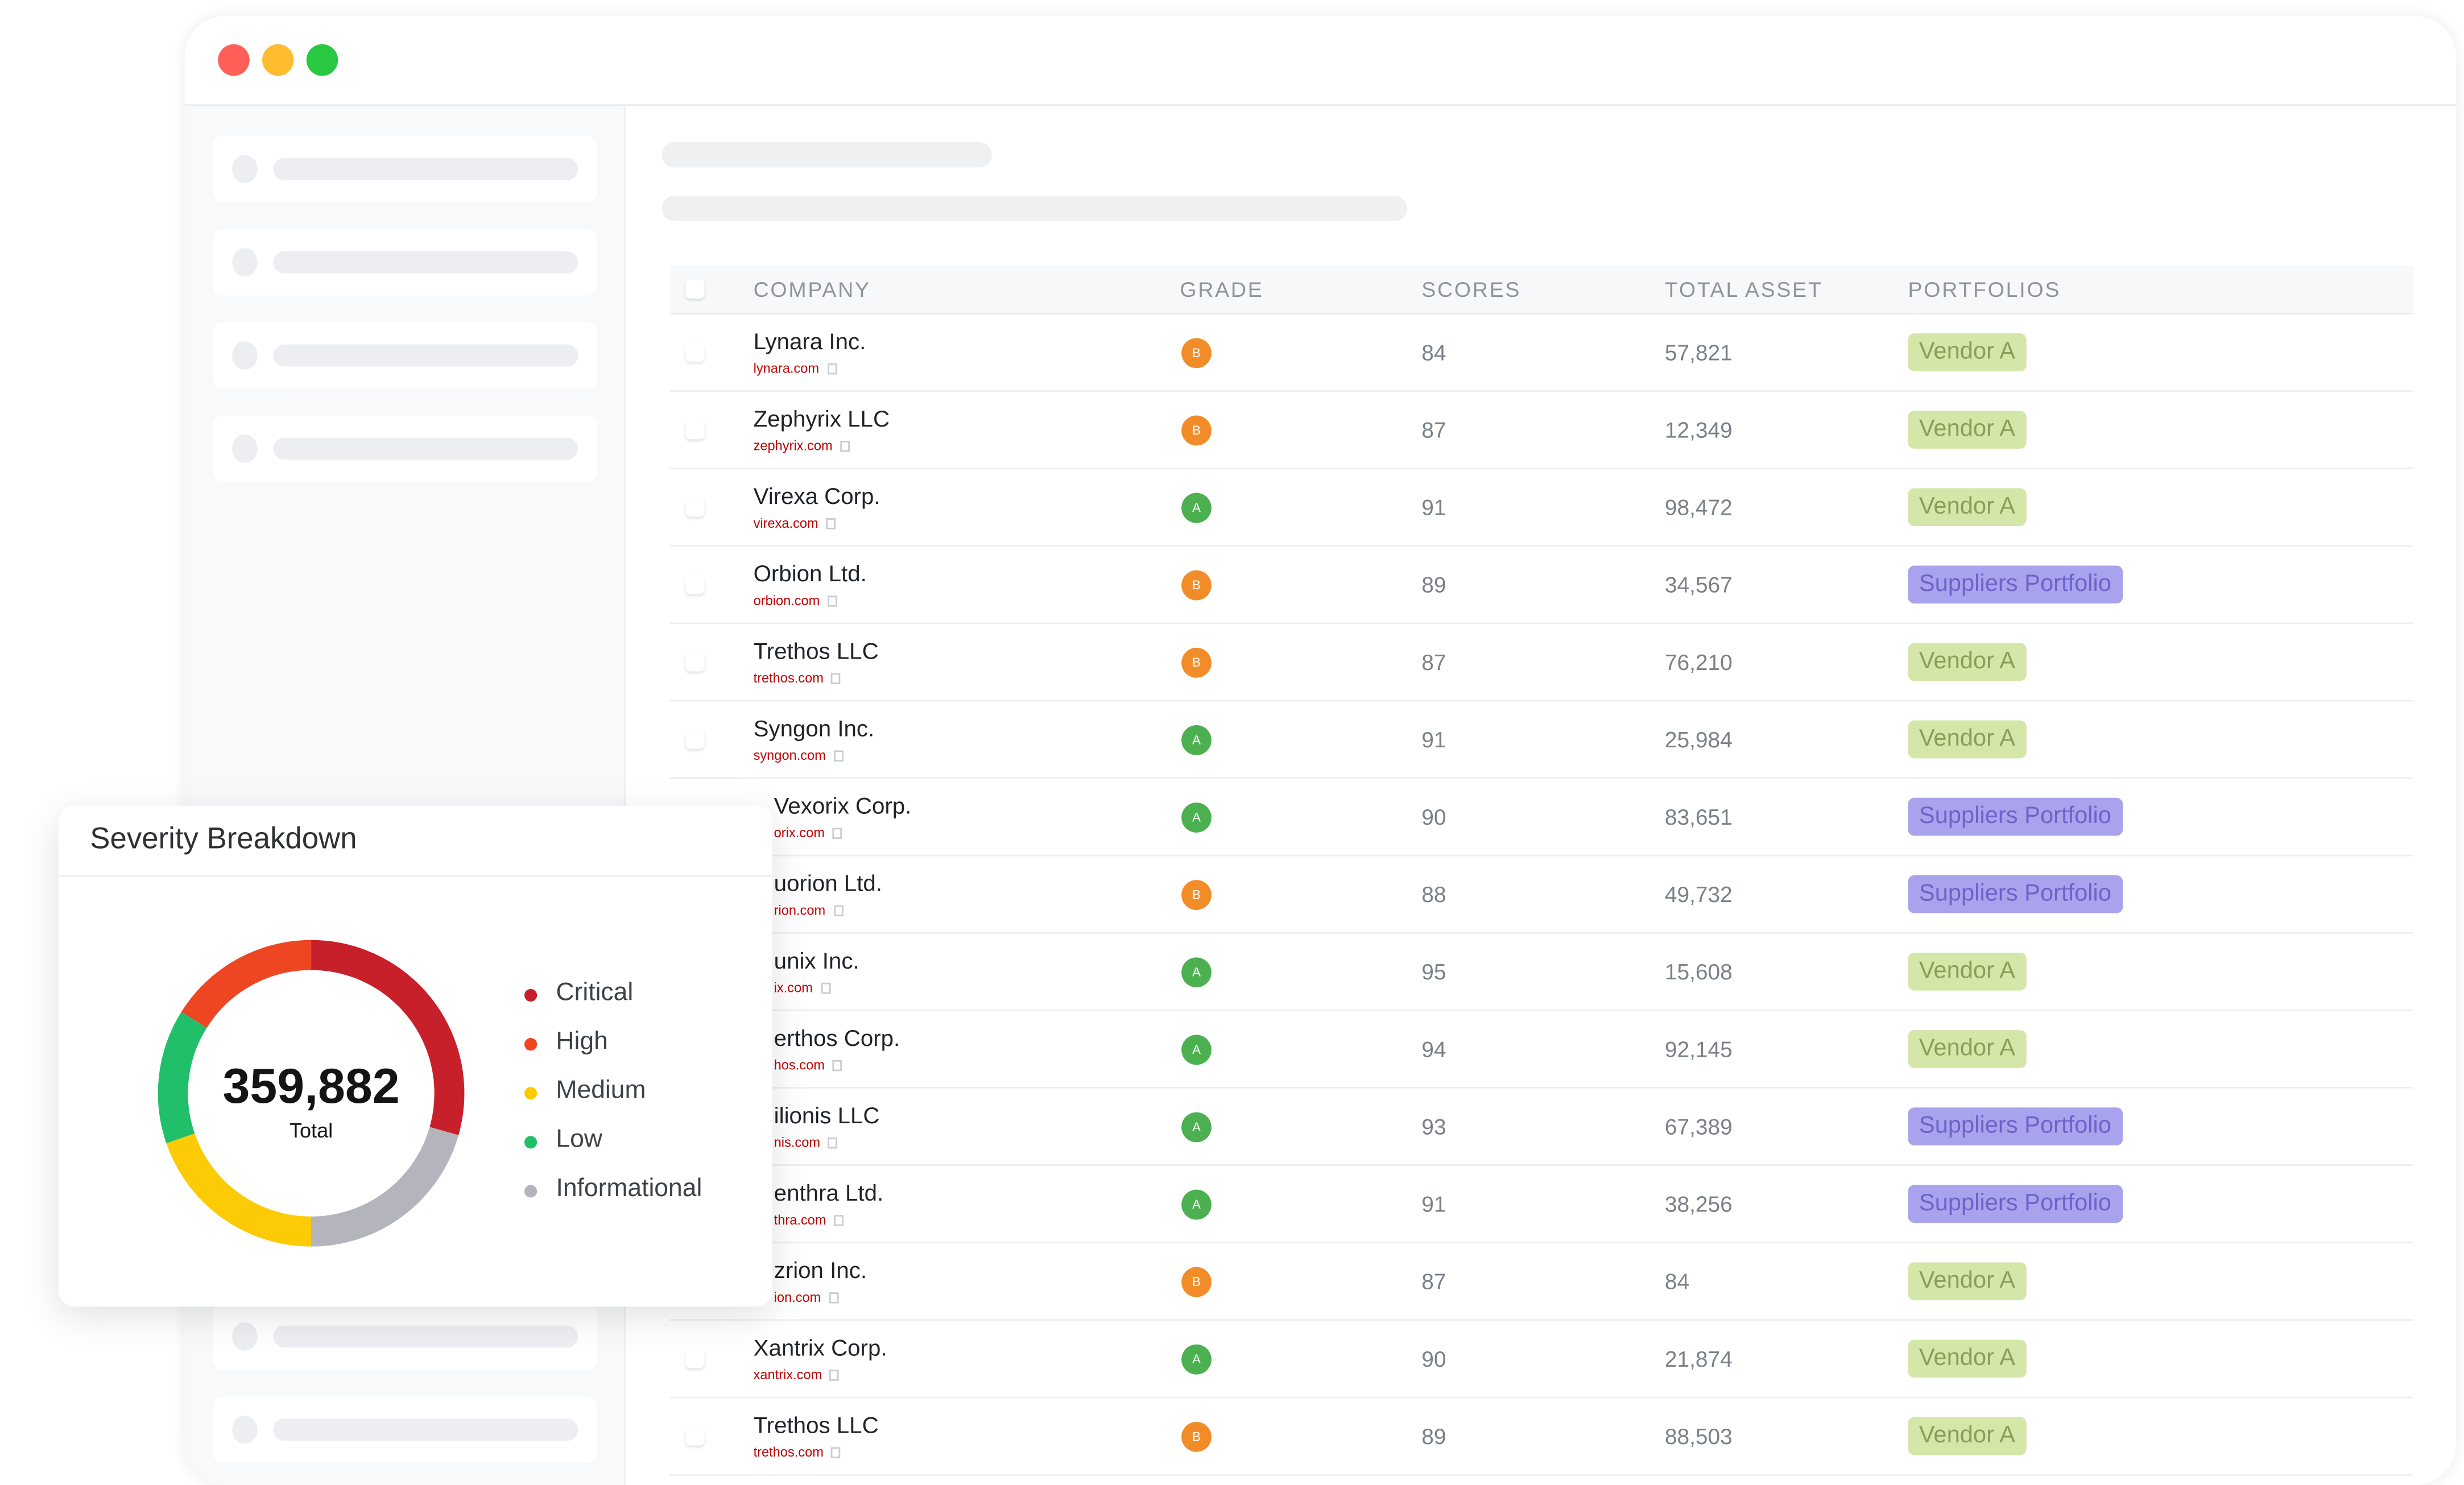  What do you see at coordinates (821, 420) in the screenshot?
I see `company-name: Zephyrix LLC` at bounding box center [821, 420].